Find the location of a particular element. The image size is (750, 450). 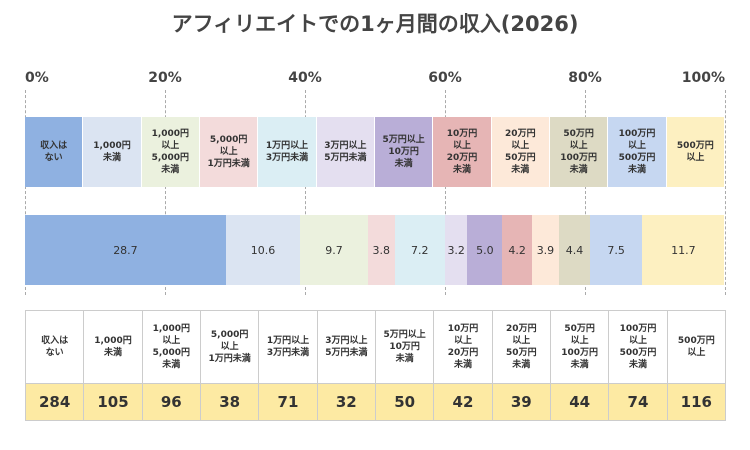

table-header: 1,000円 以上 5,000円 未満 is located at coordinates (171, 347).